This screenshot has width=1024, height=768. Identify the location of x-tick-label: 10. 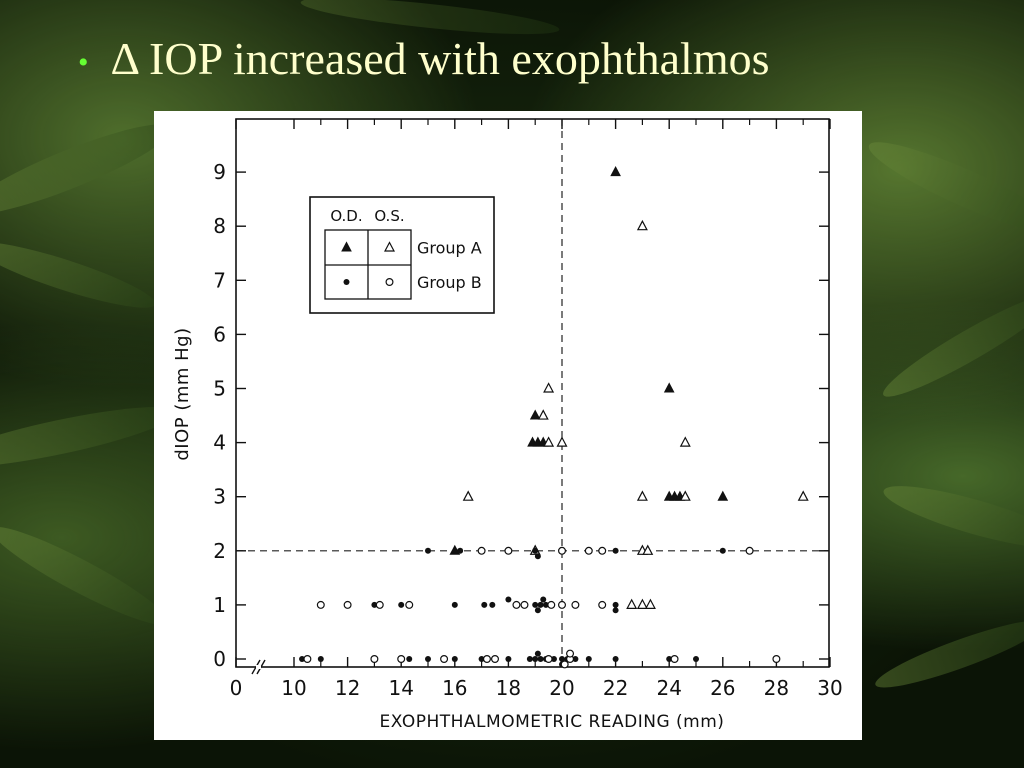
(293, 688).